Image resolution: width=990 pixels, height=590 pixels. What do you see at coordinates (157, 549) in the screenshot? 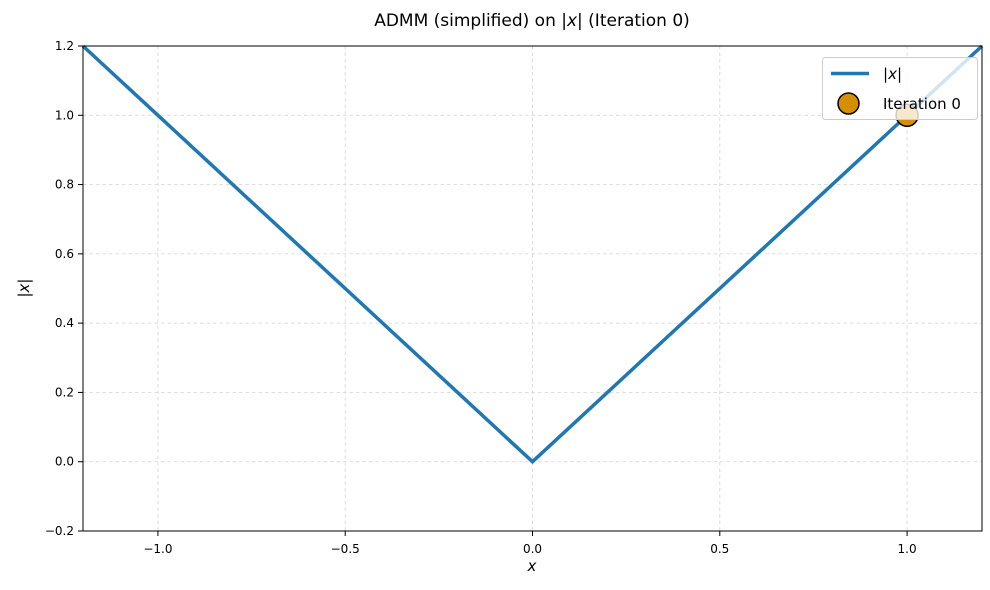
I see `x-tick-label: −1.0` at bounding box center [157, 549].